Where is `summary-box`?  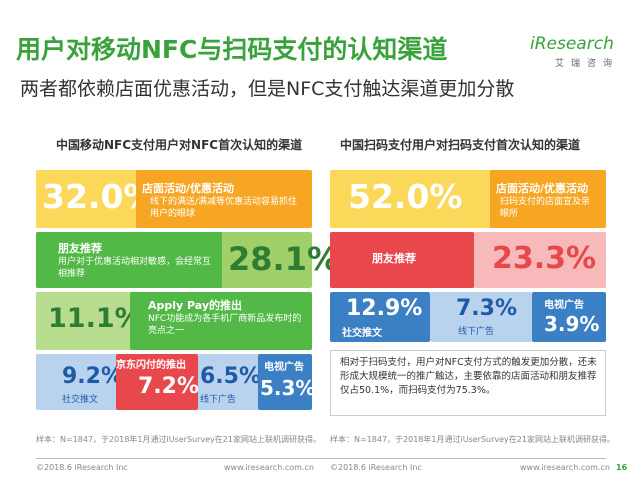
summary-box is located at coordinates (468, 383).